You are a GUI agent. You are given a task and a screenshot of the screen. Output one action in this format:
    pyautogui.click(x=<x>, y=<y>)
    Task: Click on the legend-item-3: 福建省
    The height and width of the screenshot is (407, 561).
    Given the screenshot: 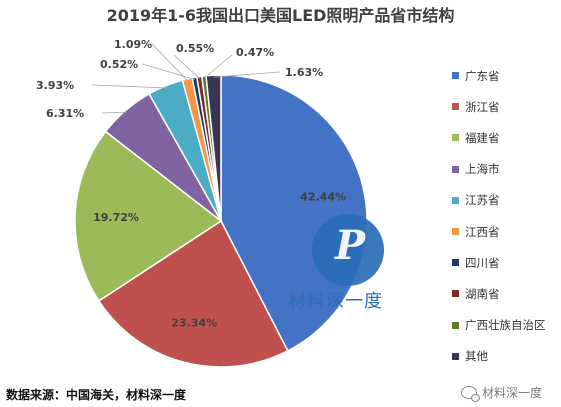 What is the action you would take?
    pyautogui.click(x=506, y=137)
    